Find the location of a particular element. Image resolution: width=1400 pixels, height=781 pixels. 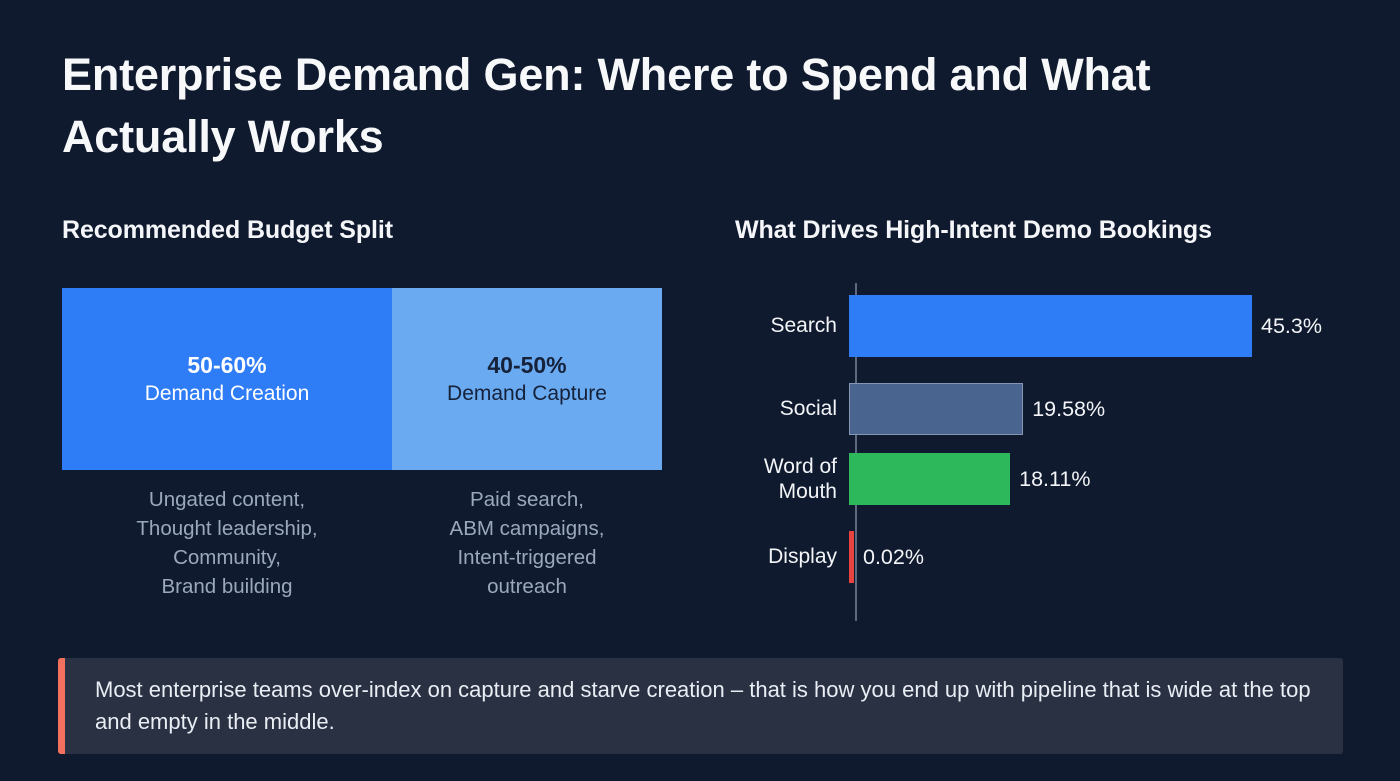

budget-segment-percent: 40-50% is located at coordinates (527, 364).